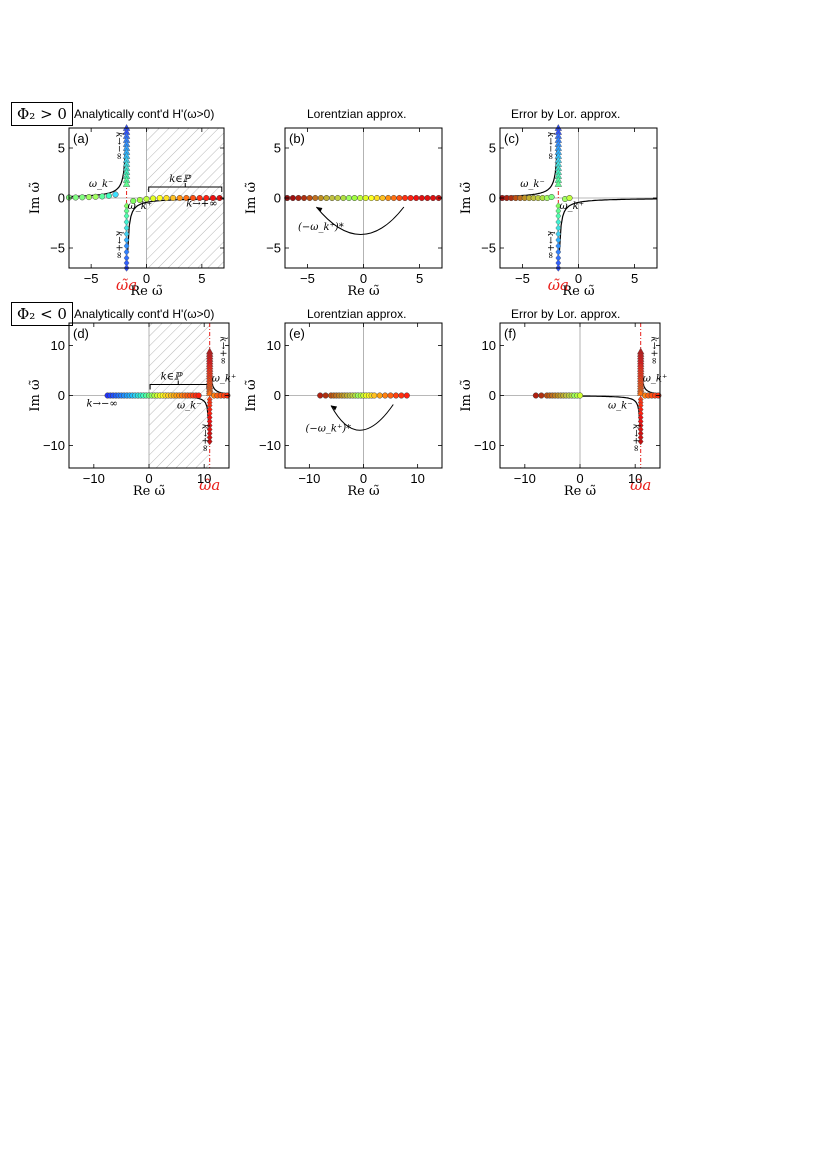 This screenshot has height=1168, width=827. Describe the element at coordinates (119, 146) in the screenshot. I see `annotation-a-4: k→−∞` at that location.